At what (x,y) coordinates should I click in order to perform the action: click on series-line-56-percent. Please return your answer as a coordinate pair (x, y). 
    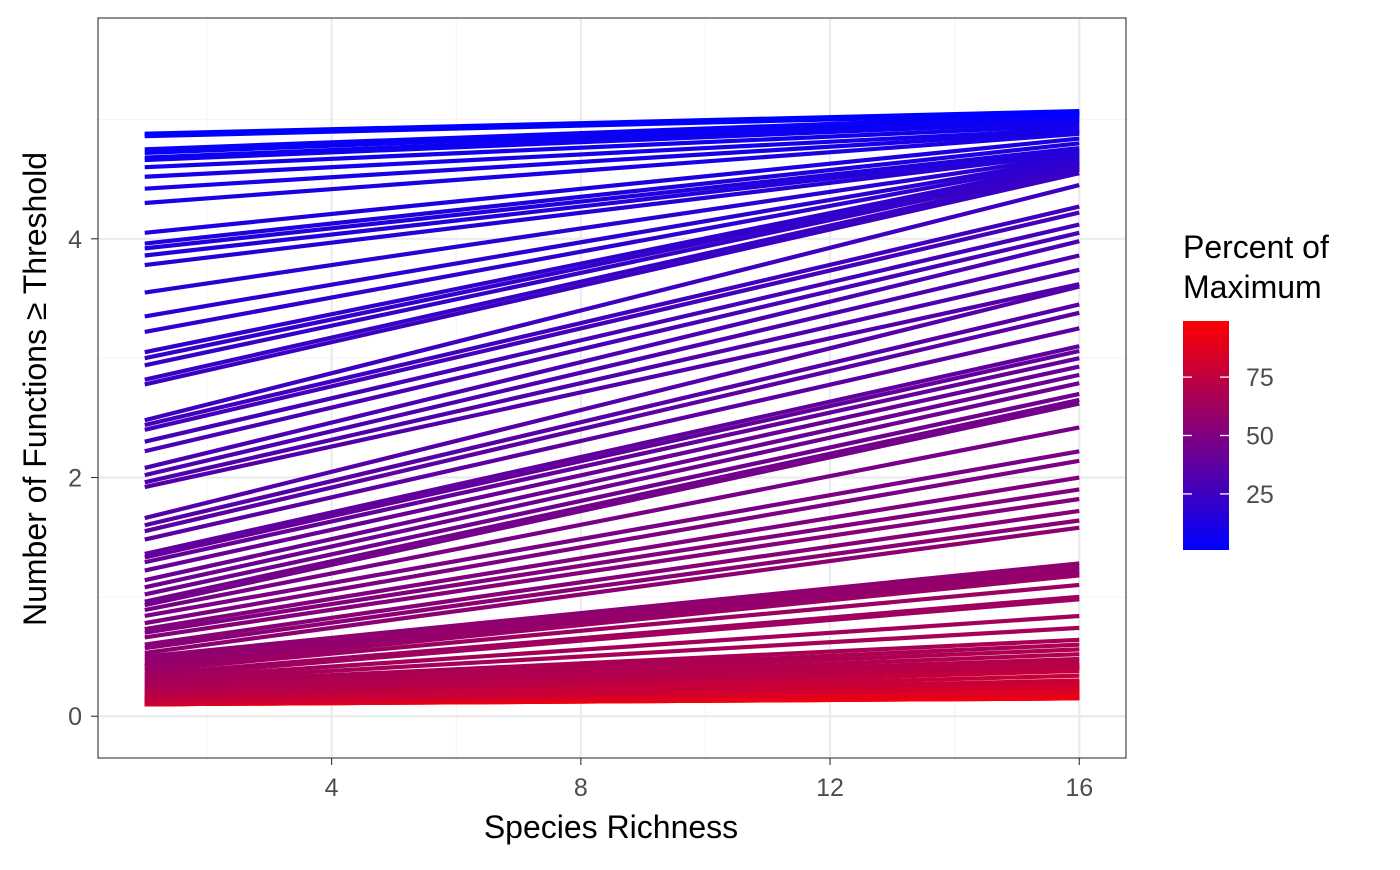
    Looking at the image, I should click on (612, 610).